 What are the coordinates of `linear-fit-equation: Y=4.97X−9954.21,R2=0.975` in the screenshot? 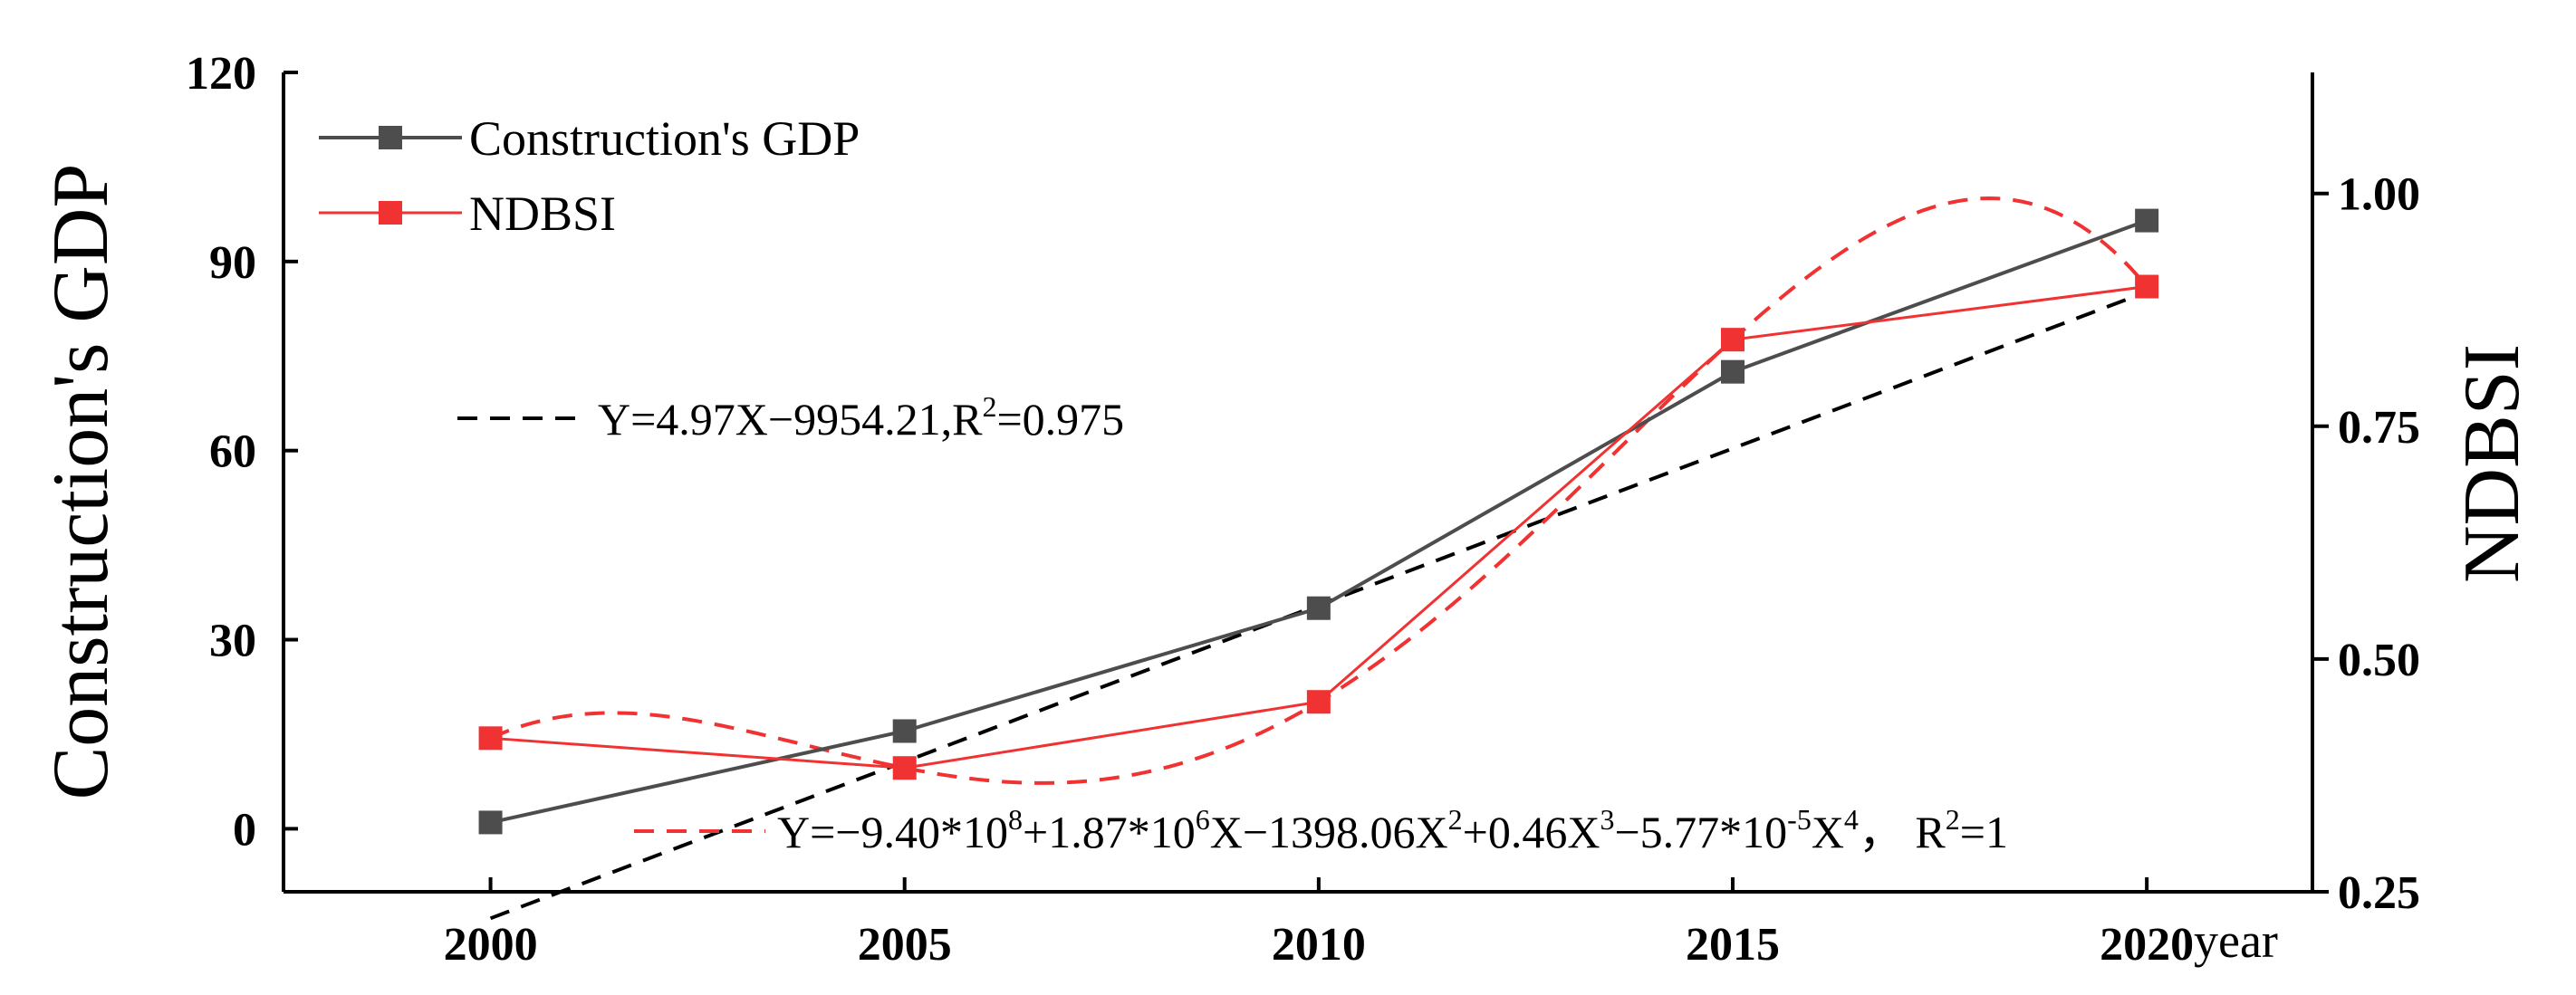 It's located at (861, 417).